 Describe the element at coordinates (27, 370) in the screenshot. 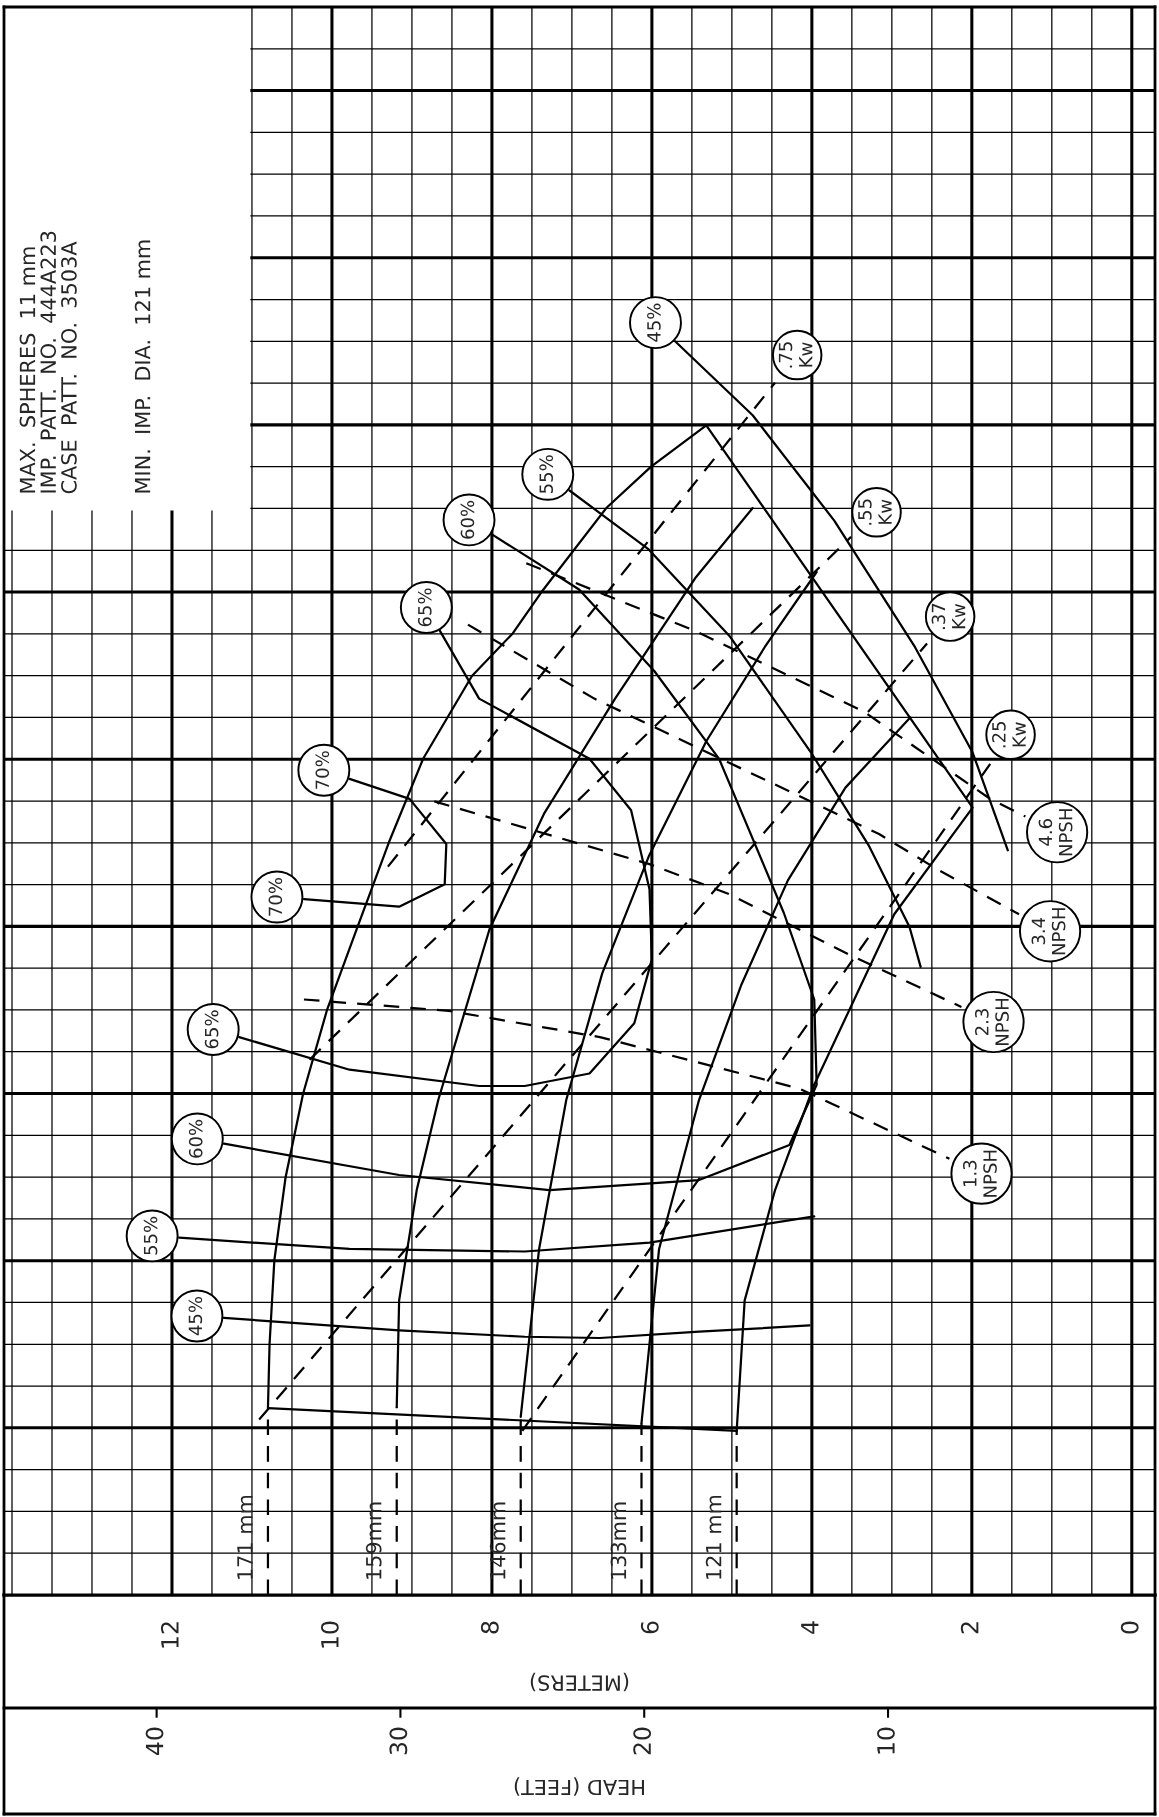

I see `annotation: MAX. SPHERES 11 mm` at that location.